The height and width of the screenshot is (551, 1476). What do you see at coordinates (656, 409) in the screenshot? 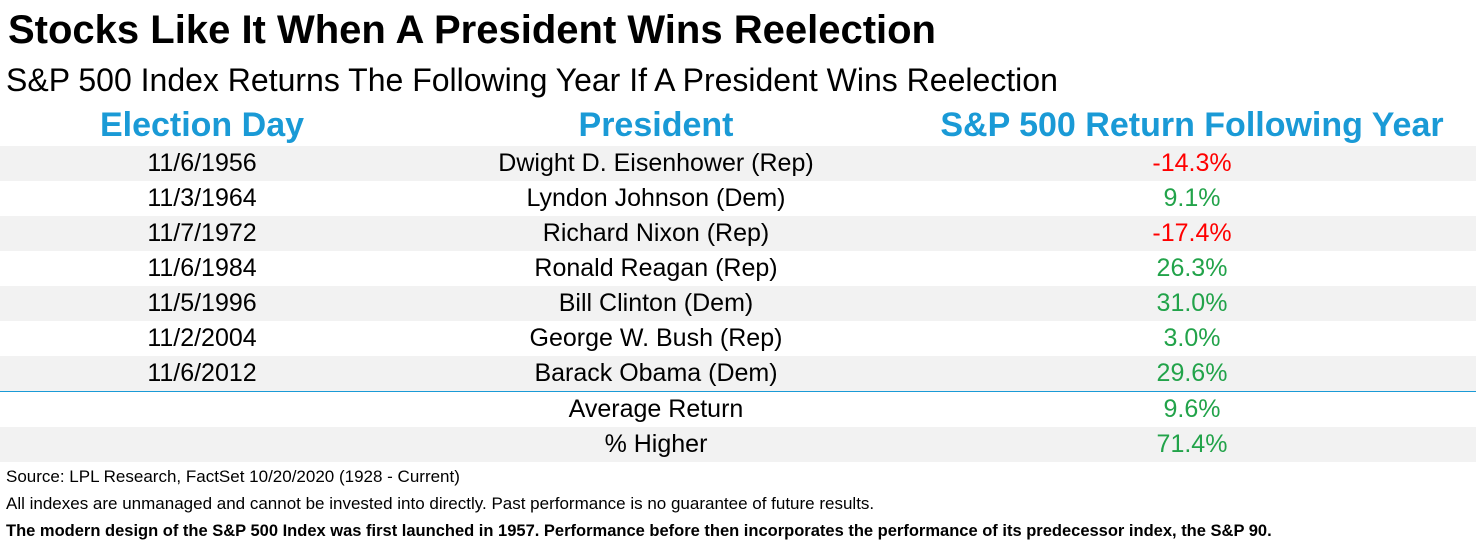
I see `summary-label: Average Return` at bounding box center [656, 409].